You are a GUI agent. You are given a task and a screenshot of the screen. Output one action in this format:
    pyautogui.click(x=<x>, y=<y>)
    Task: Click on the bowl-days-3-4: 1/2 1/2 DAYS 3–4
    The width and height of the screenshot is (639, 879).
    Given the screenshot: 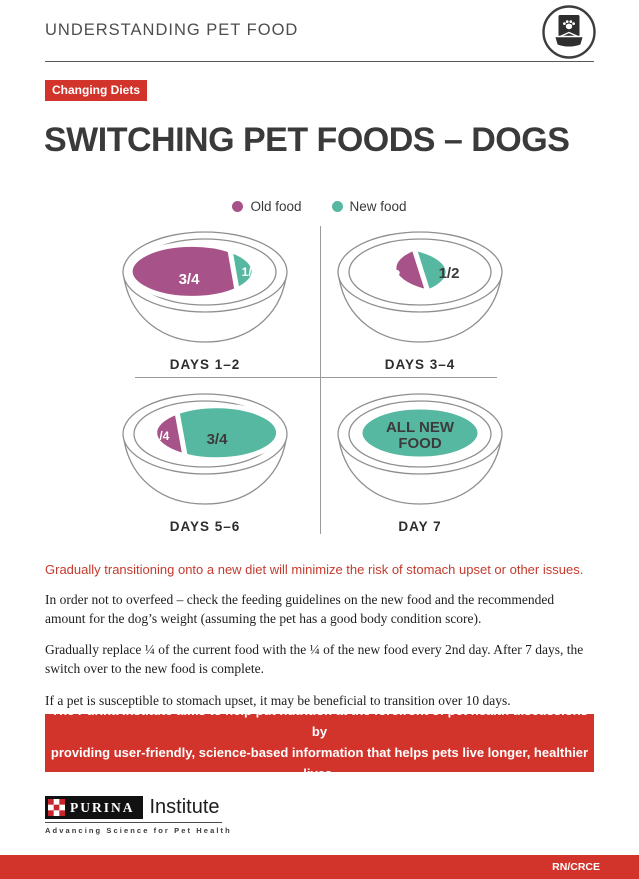 What is the action you would take?
    pyautogui.click(x=420, y=300)
    